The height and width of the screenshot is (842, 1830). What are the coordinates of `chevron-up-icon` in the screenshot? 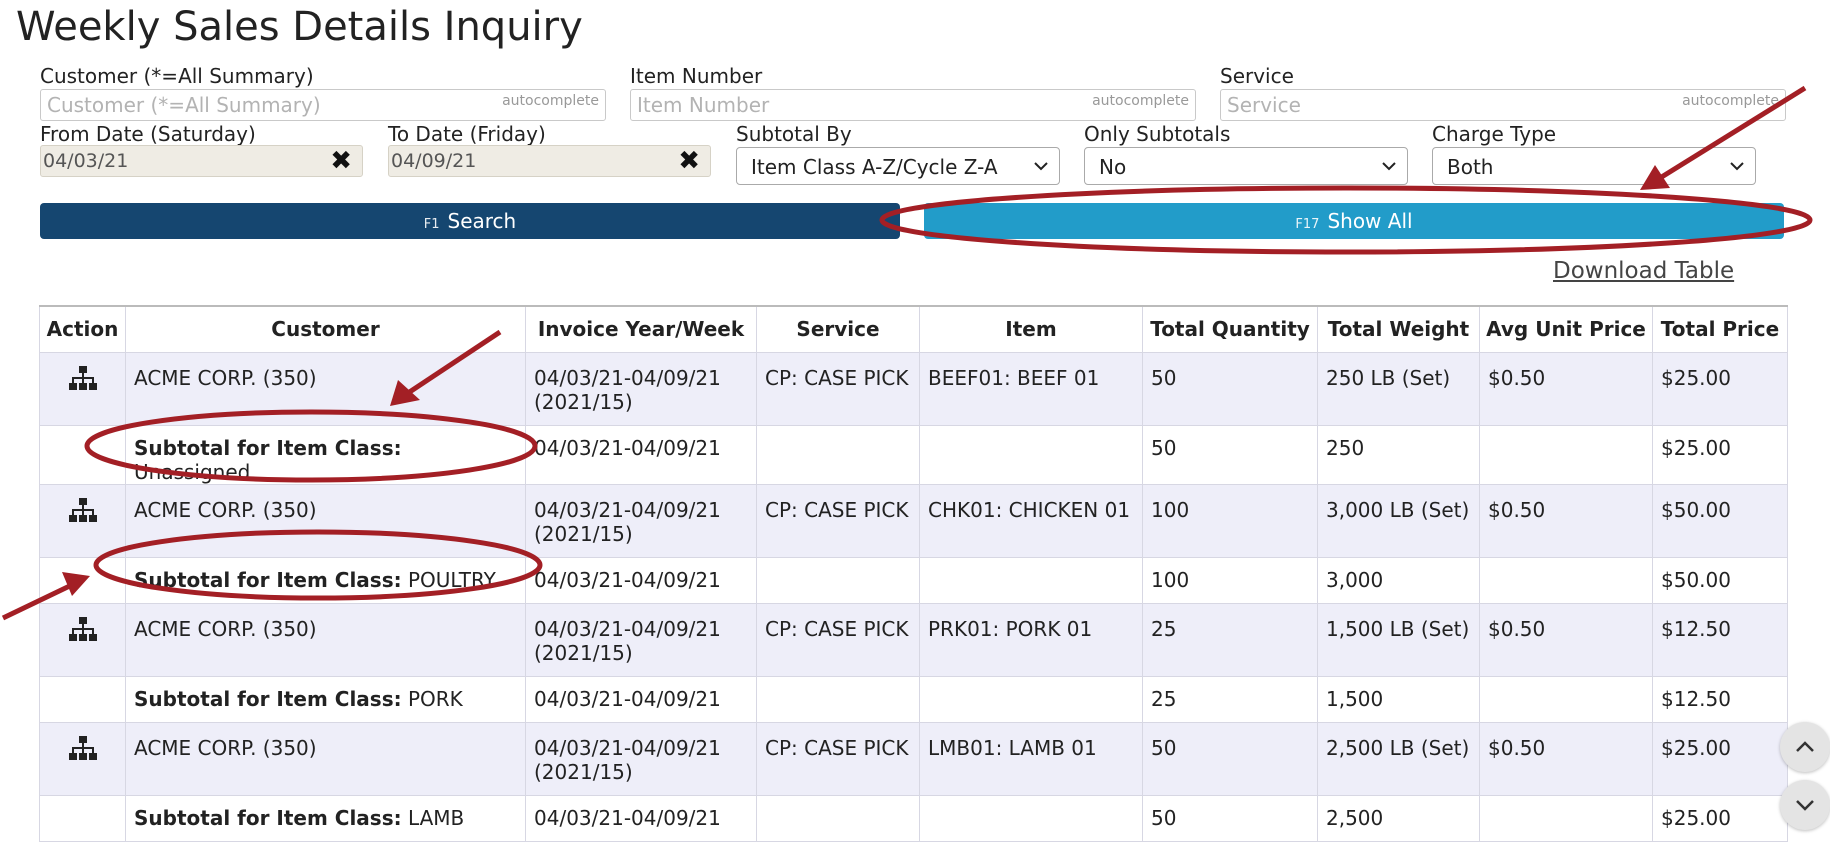 It's located at (1805, 746).